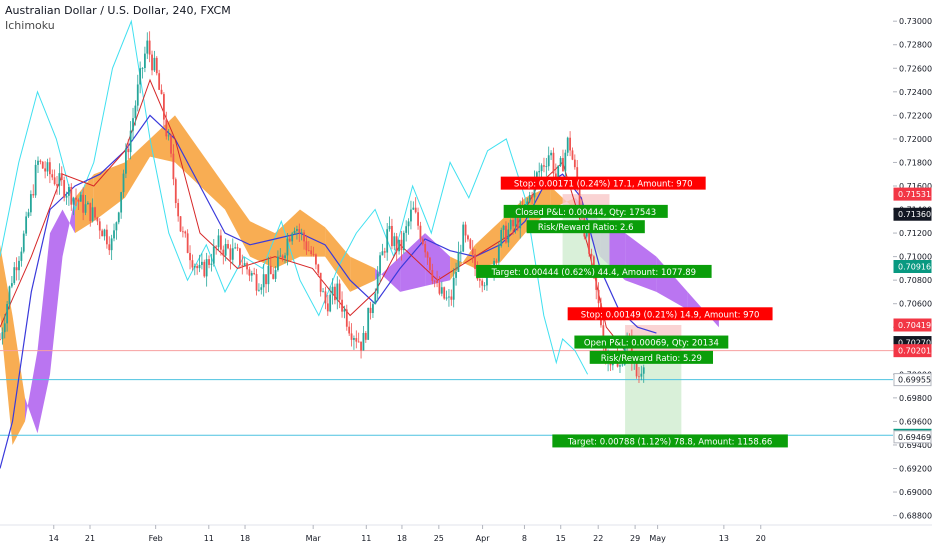  I want to click on x-tick-label: 20, so click(761, 538).